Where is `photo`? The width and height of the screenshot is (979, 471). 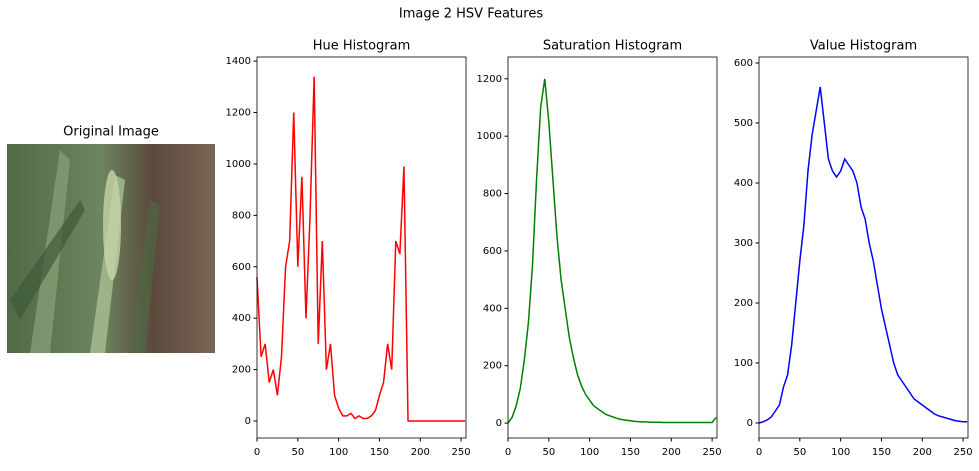
photo is located at coordinates (111, 248).